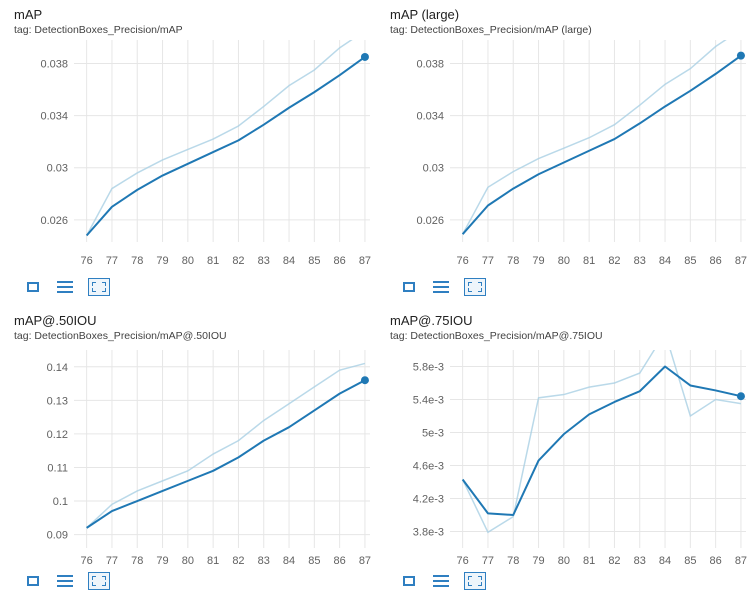 This screenshot has width=752, height=604. What do you see at coordinates (57, 401) in the screenshot?
I see `y-tick-label: 0.13` at bounding box center [57, 401].